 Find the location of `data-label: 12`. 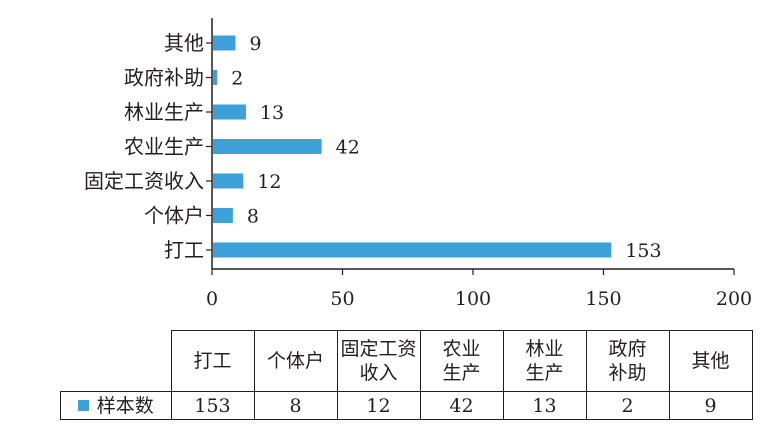

data-label: 12 is located at coordinates (269, 182).